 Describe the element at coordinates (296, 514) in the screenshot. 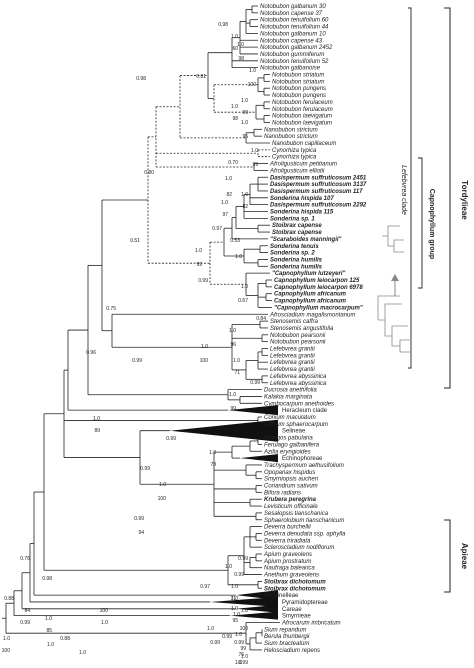

I see `taxon-label: Sesalopsis tianschanica` at that location.